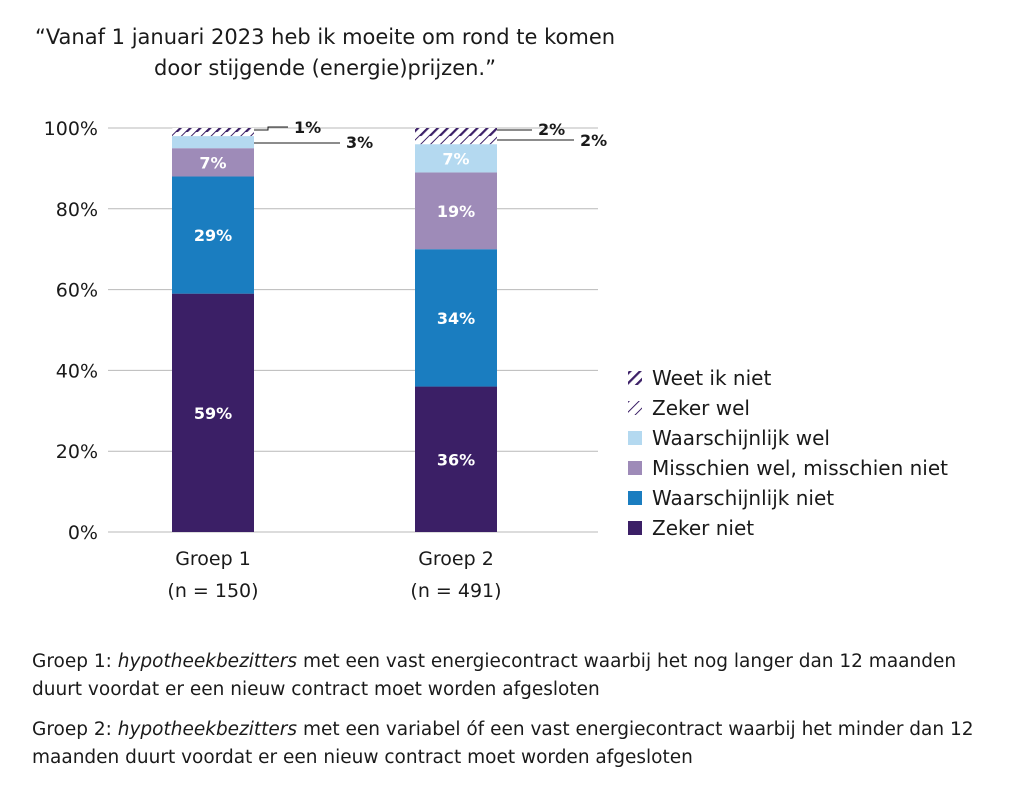 This screenshot has height=802, width=1029. Describe the element at coordinates (77, 371) in the screenshot. I see `y-tick-label: 40%` at that location.